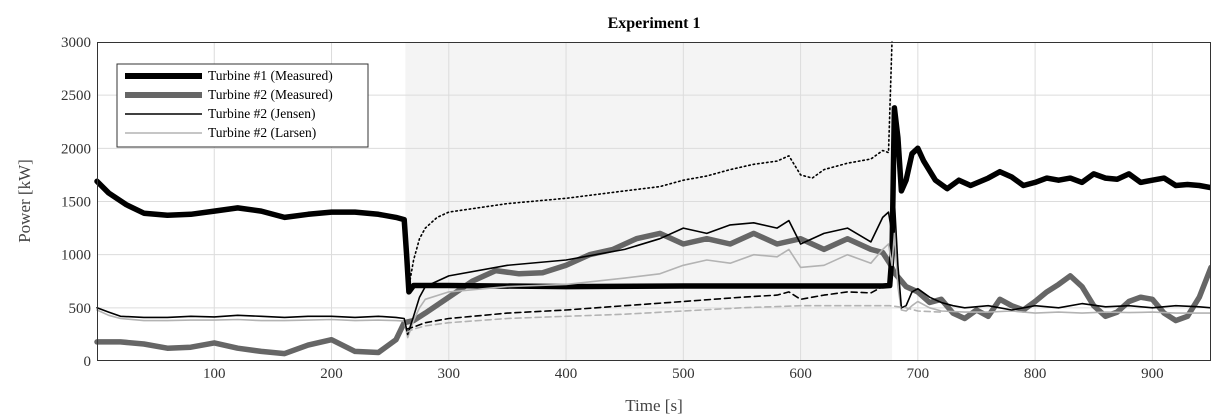 The width and height of the screenshot is (1211, 414). Describe the element at coordinates (214, 374) in the screenshot. I see `x-tick-label: 100` at that location.